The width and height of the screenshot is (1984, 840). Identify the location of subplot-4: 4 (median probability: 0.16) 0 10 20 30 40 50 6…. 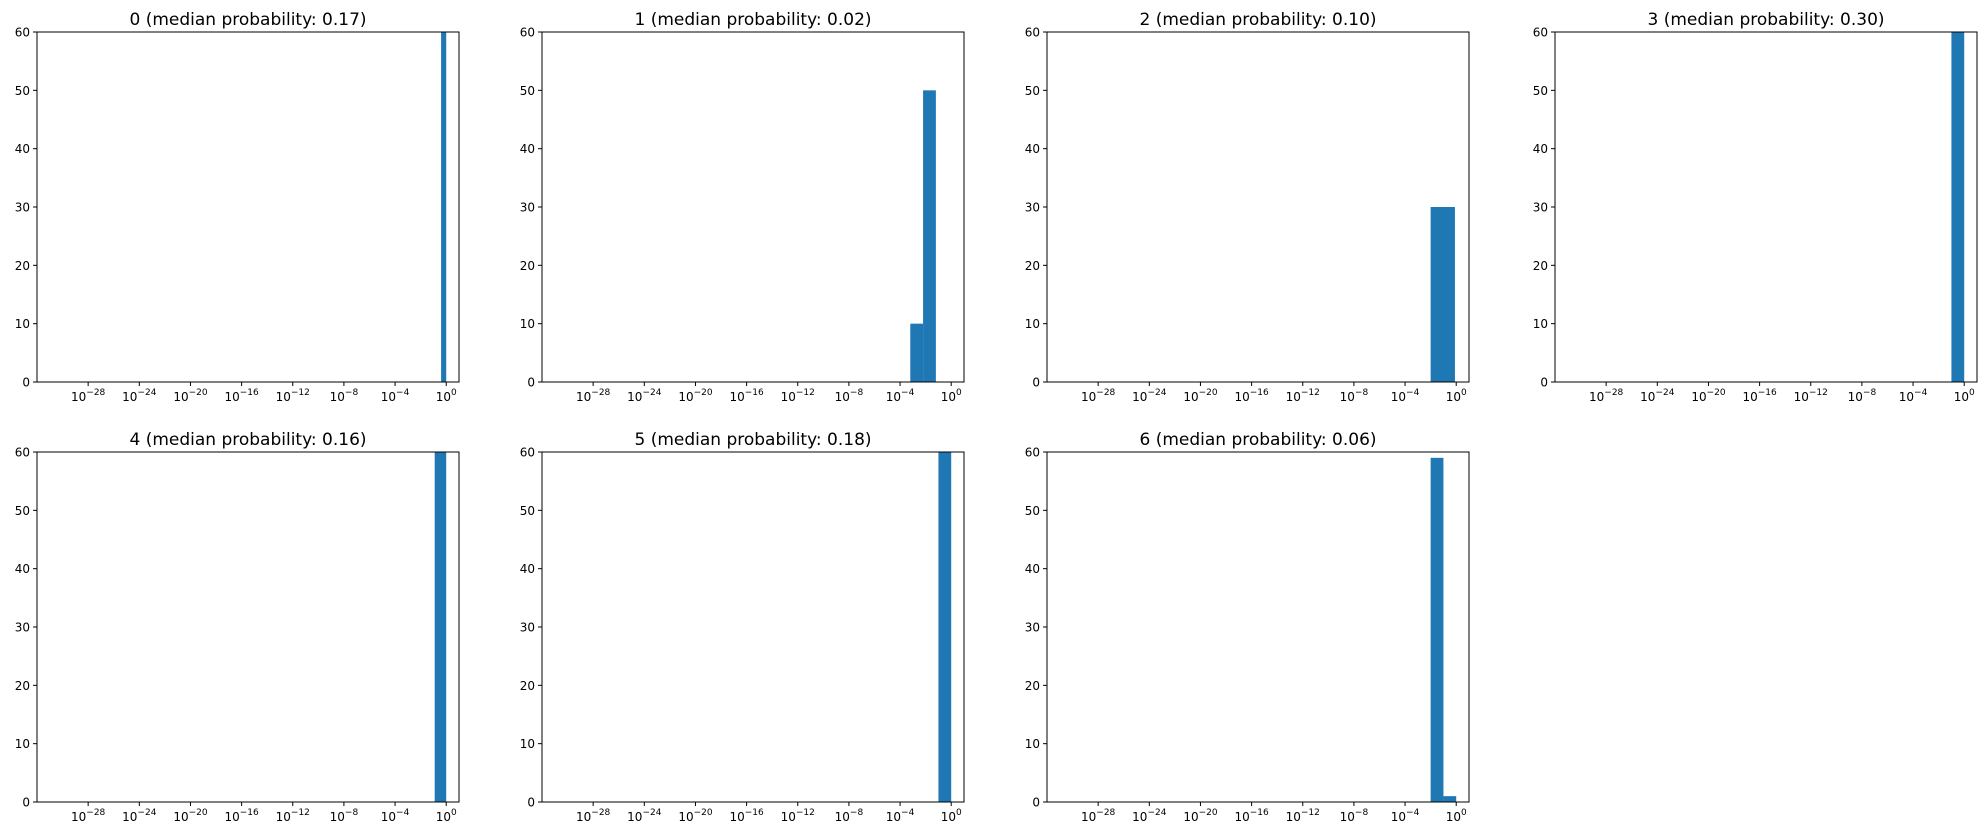
(237, 627).